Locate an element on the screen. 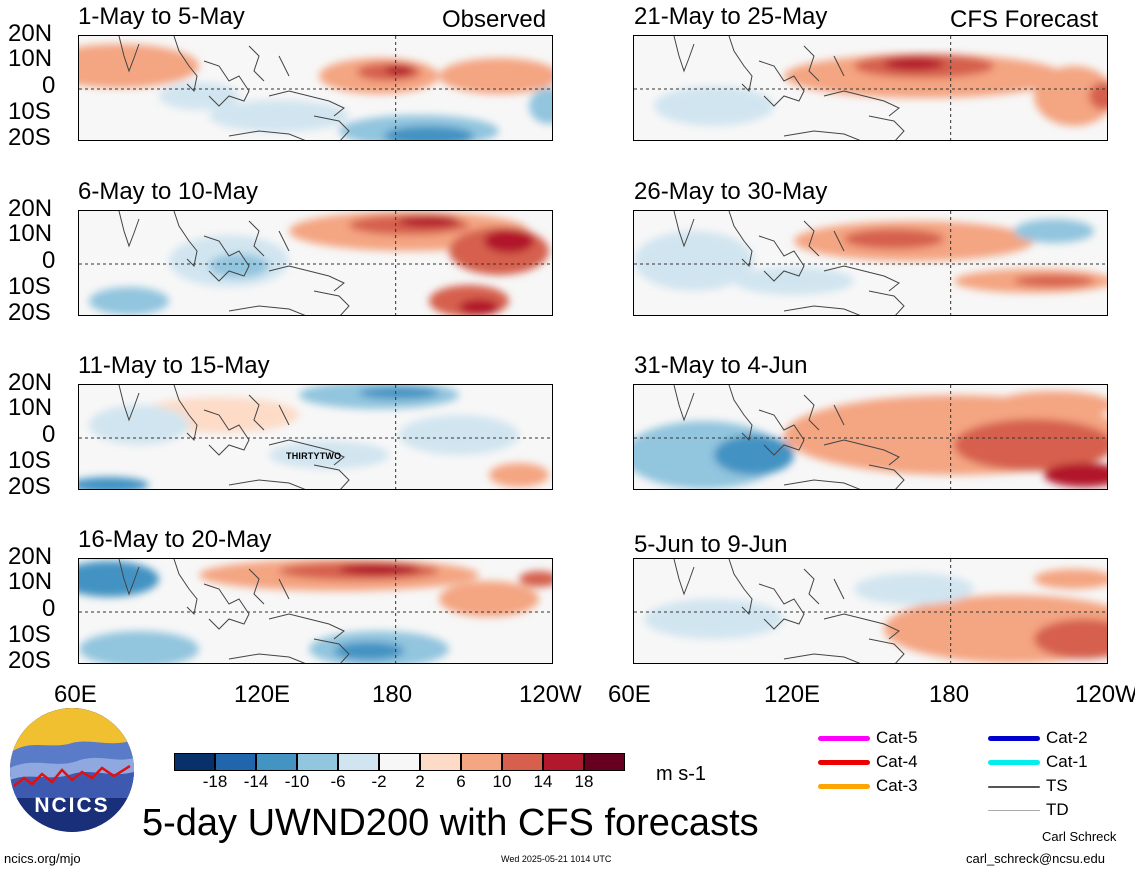 The image size is (1135, 872). footer-author: Carl Schreck is located at coordinates (1079, 836).